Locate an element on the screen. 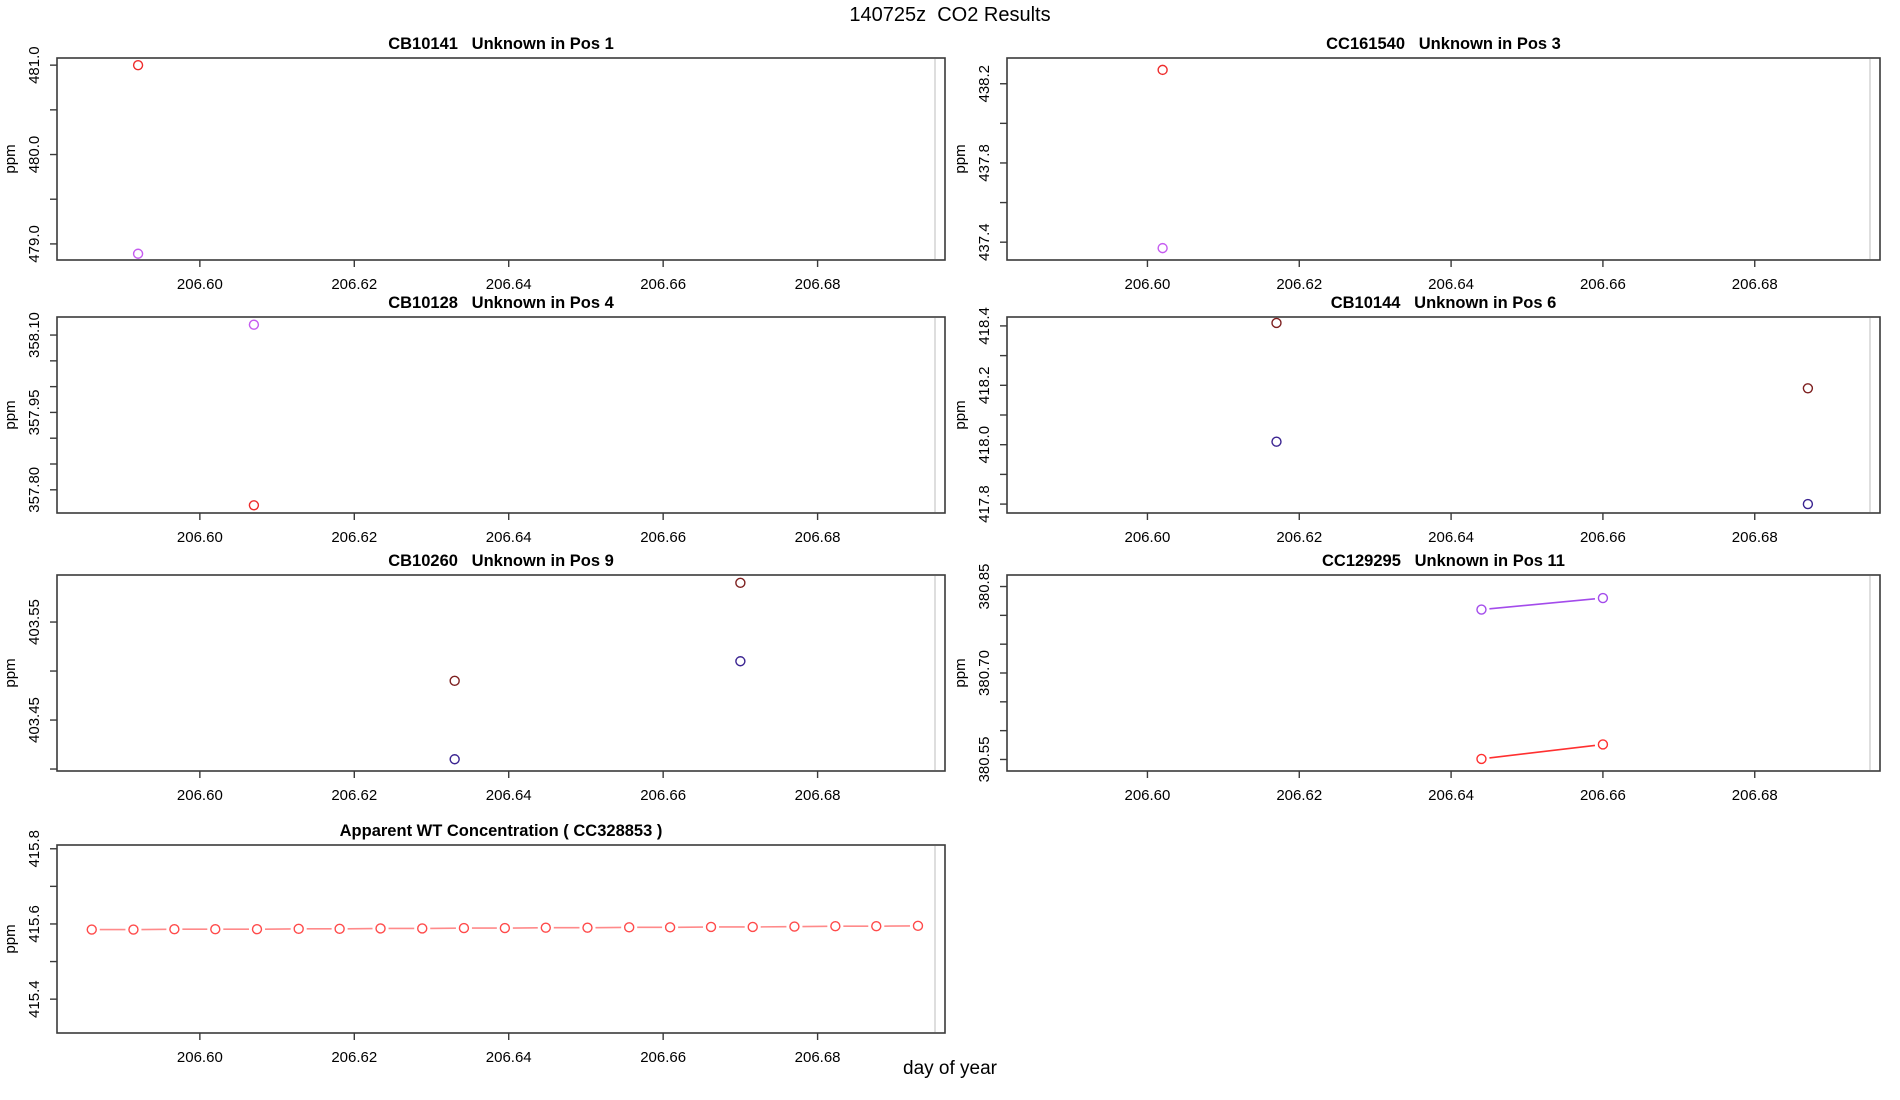 Image resolution: width=1900 pixels, height=1100 pixels. panel-title-cc161540: CC161540 Unknown in Pos 3 is located at coordinates (1443, 44).